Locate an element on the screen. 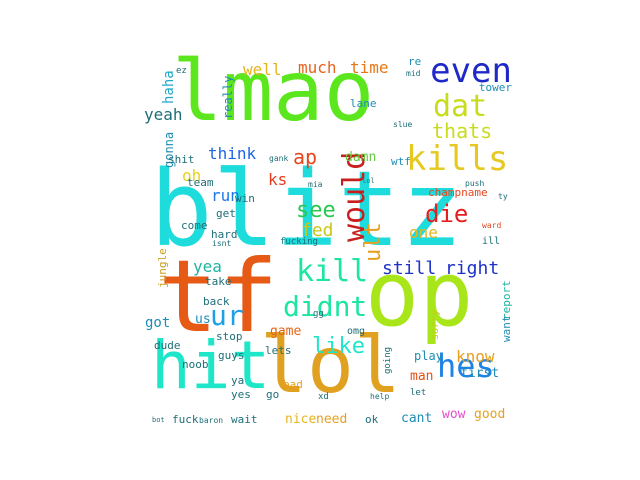  word-run: run is located at coordinates (225, 195).